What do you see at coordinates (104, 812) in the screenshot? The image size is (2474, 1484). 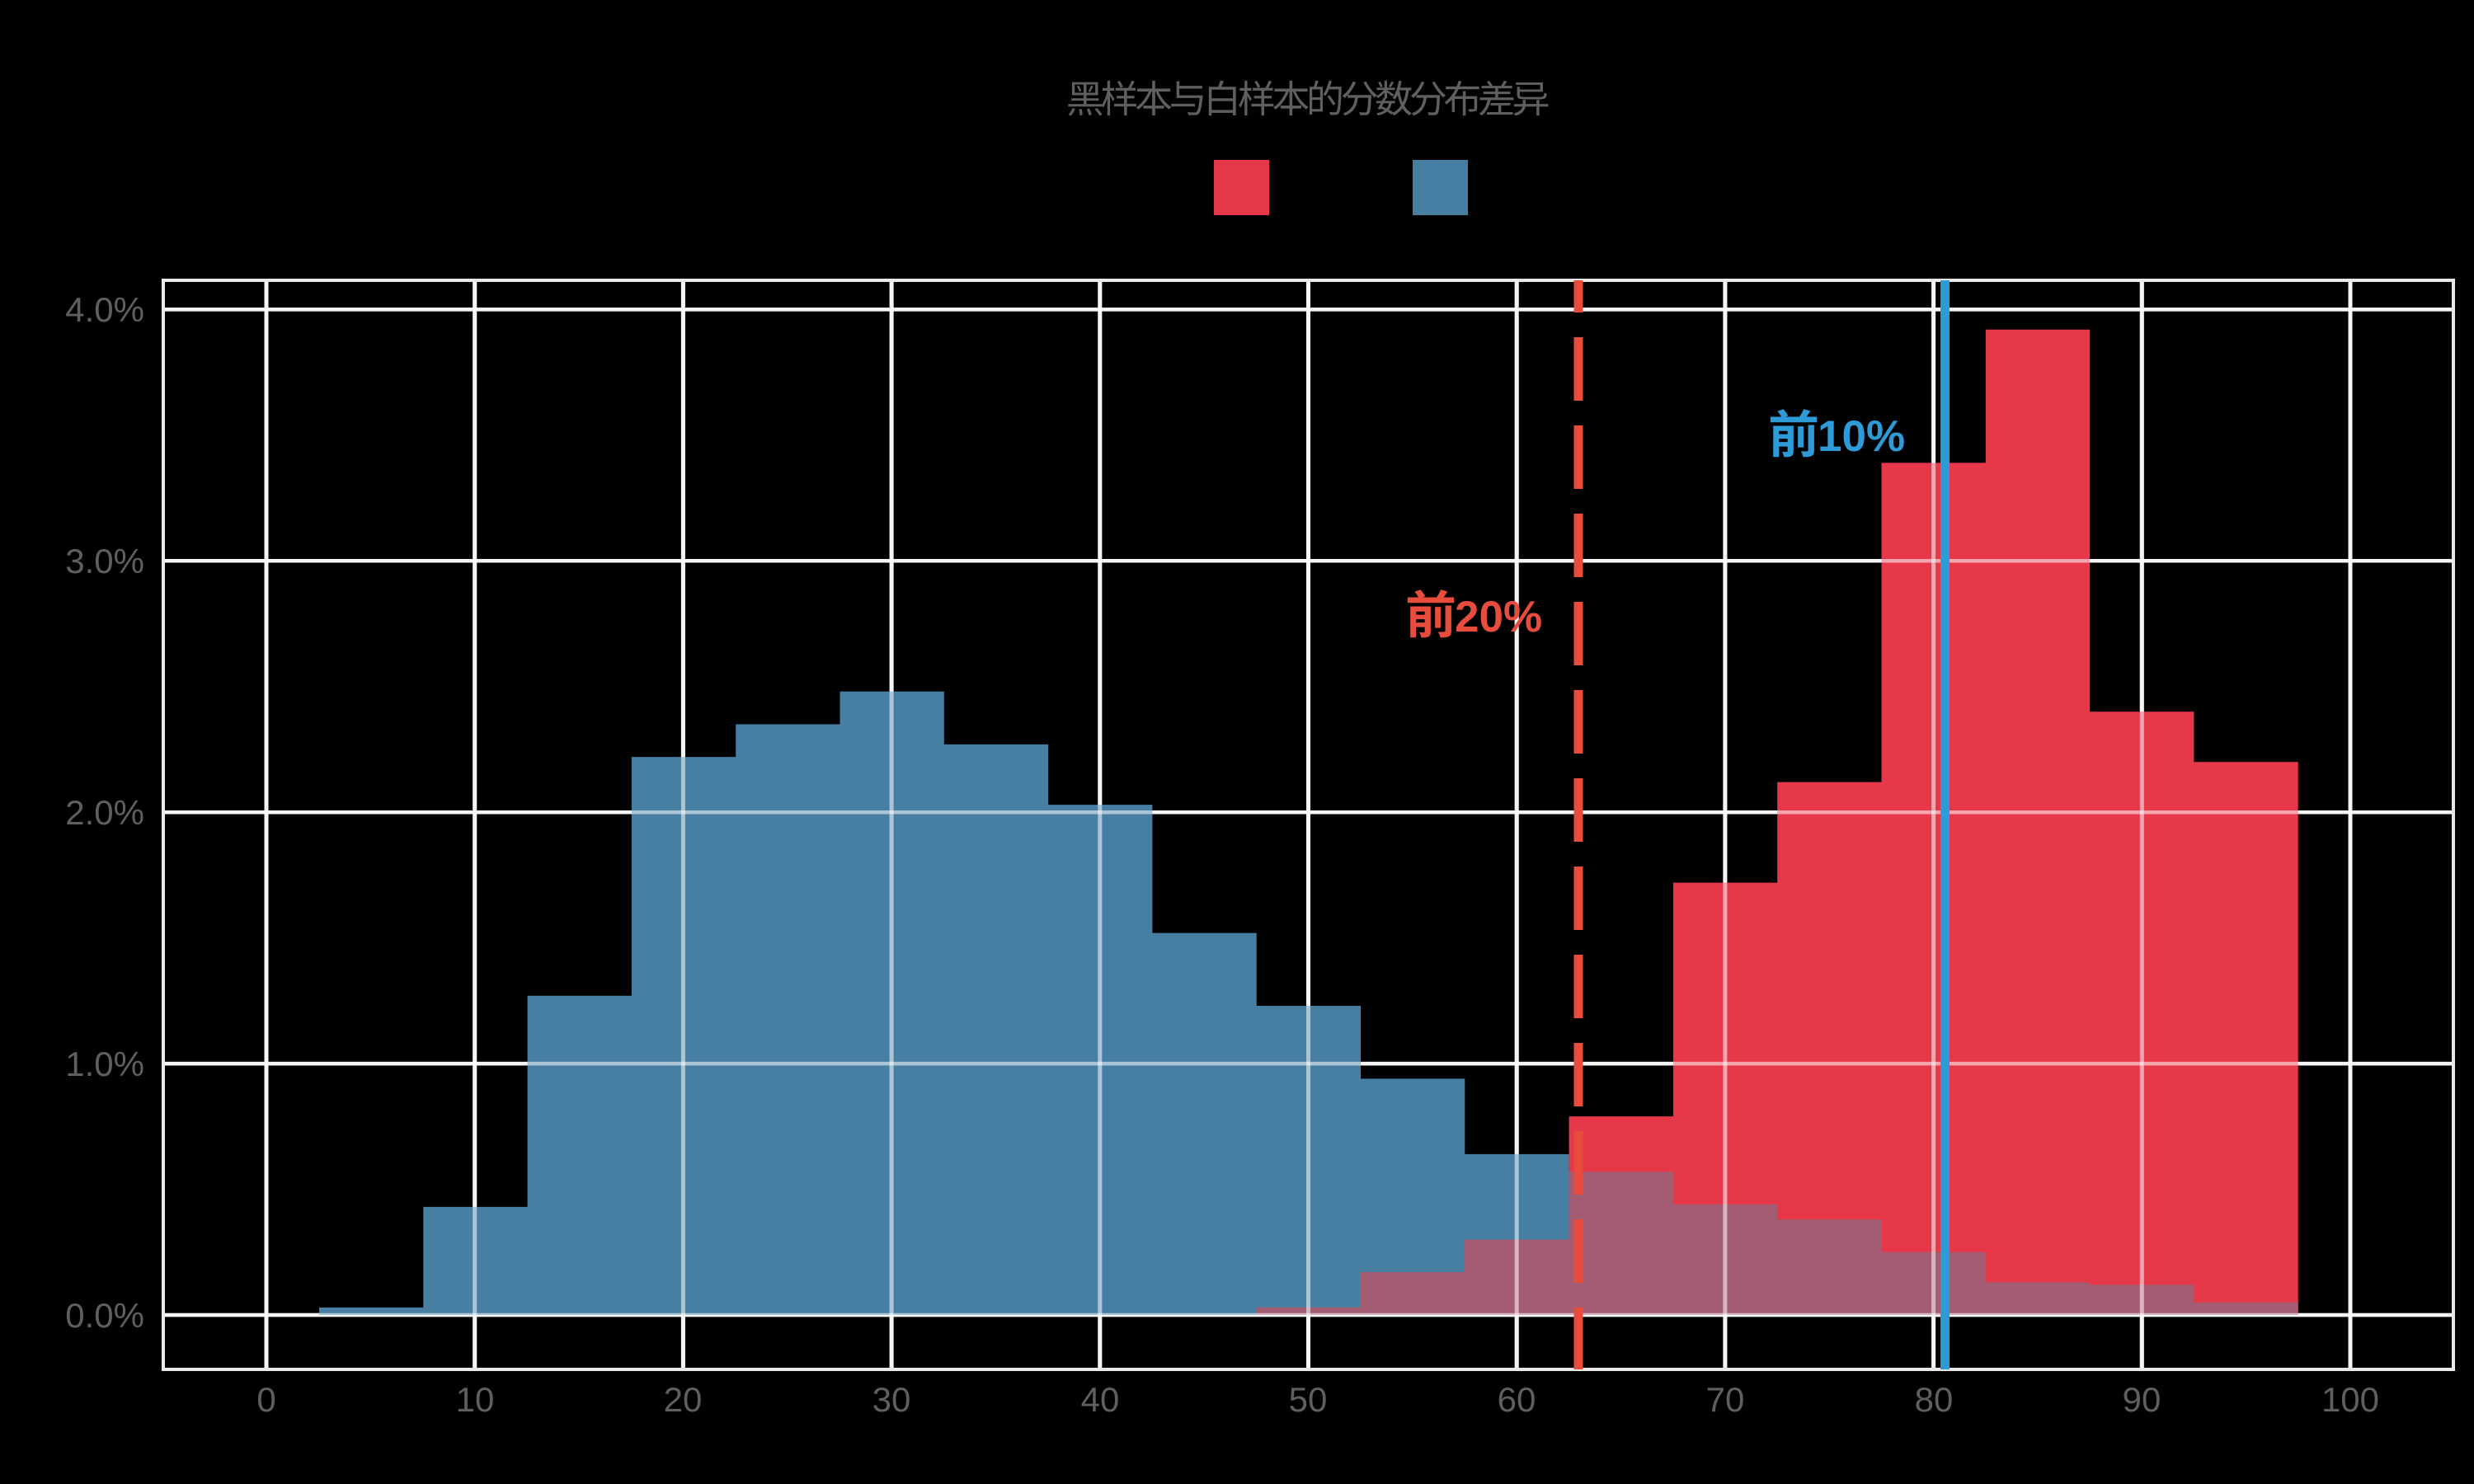 I see `svg-text: 2.0%` at bounding box center [104, 812].